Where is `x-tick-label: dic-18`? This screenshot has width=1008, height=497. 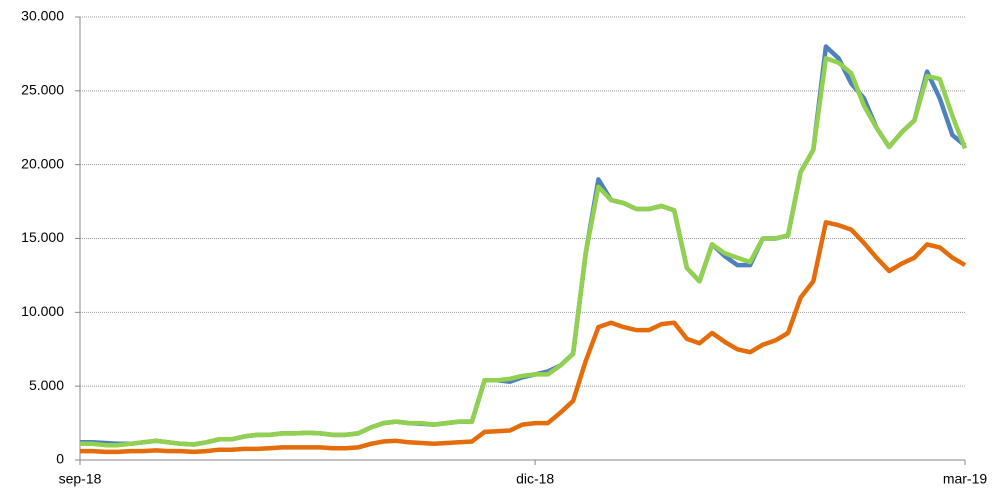
x-tick-label: dic-18 is located at coordinates (535, 479).